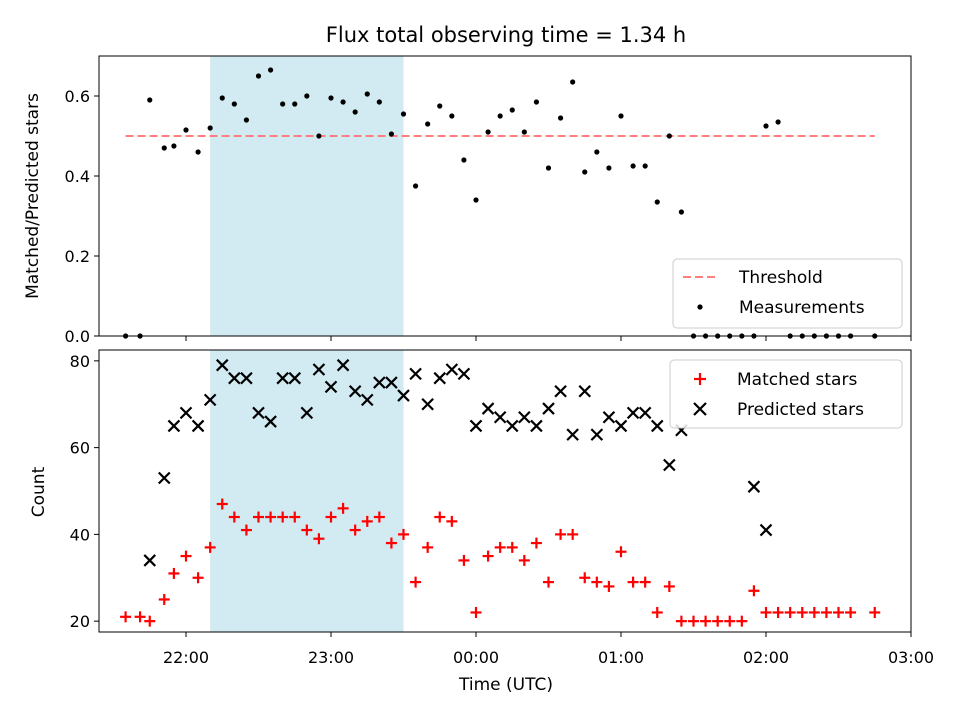  I want to click on bottom-y-tick-label: 20, so click(80, 621).